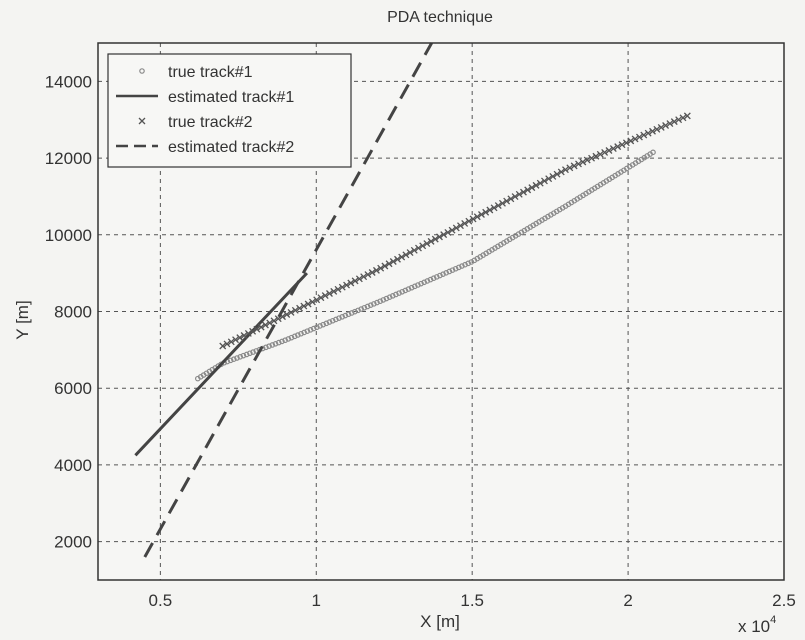 This screenshot has height=640, width=805. Describe the element at coordinates (231, 97) in the screenshot. I see `legend-label: estimated track#1` at that location.